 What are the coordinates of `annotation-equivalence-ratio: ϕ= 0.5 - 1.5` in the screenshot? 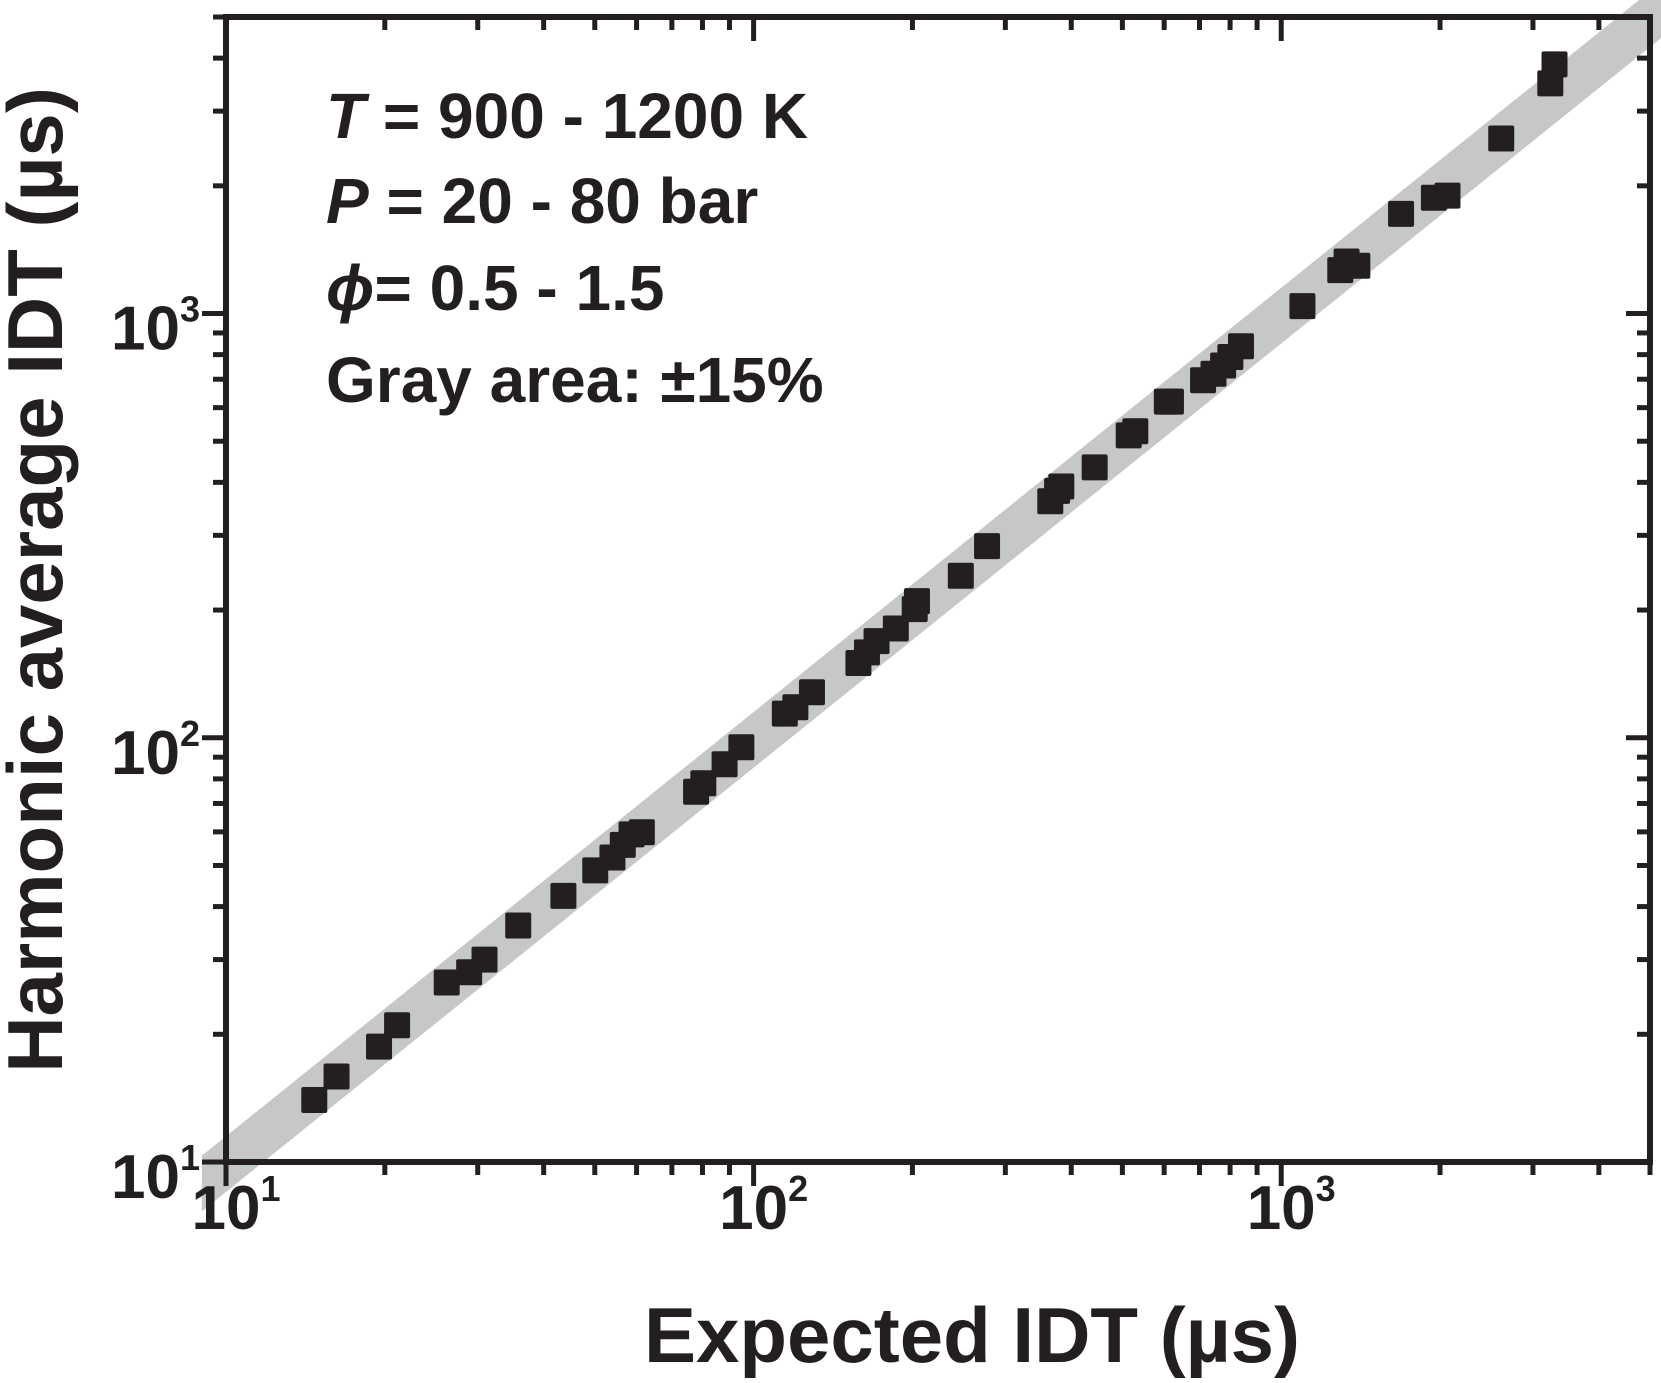 It's located at (495, 288).